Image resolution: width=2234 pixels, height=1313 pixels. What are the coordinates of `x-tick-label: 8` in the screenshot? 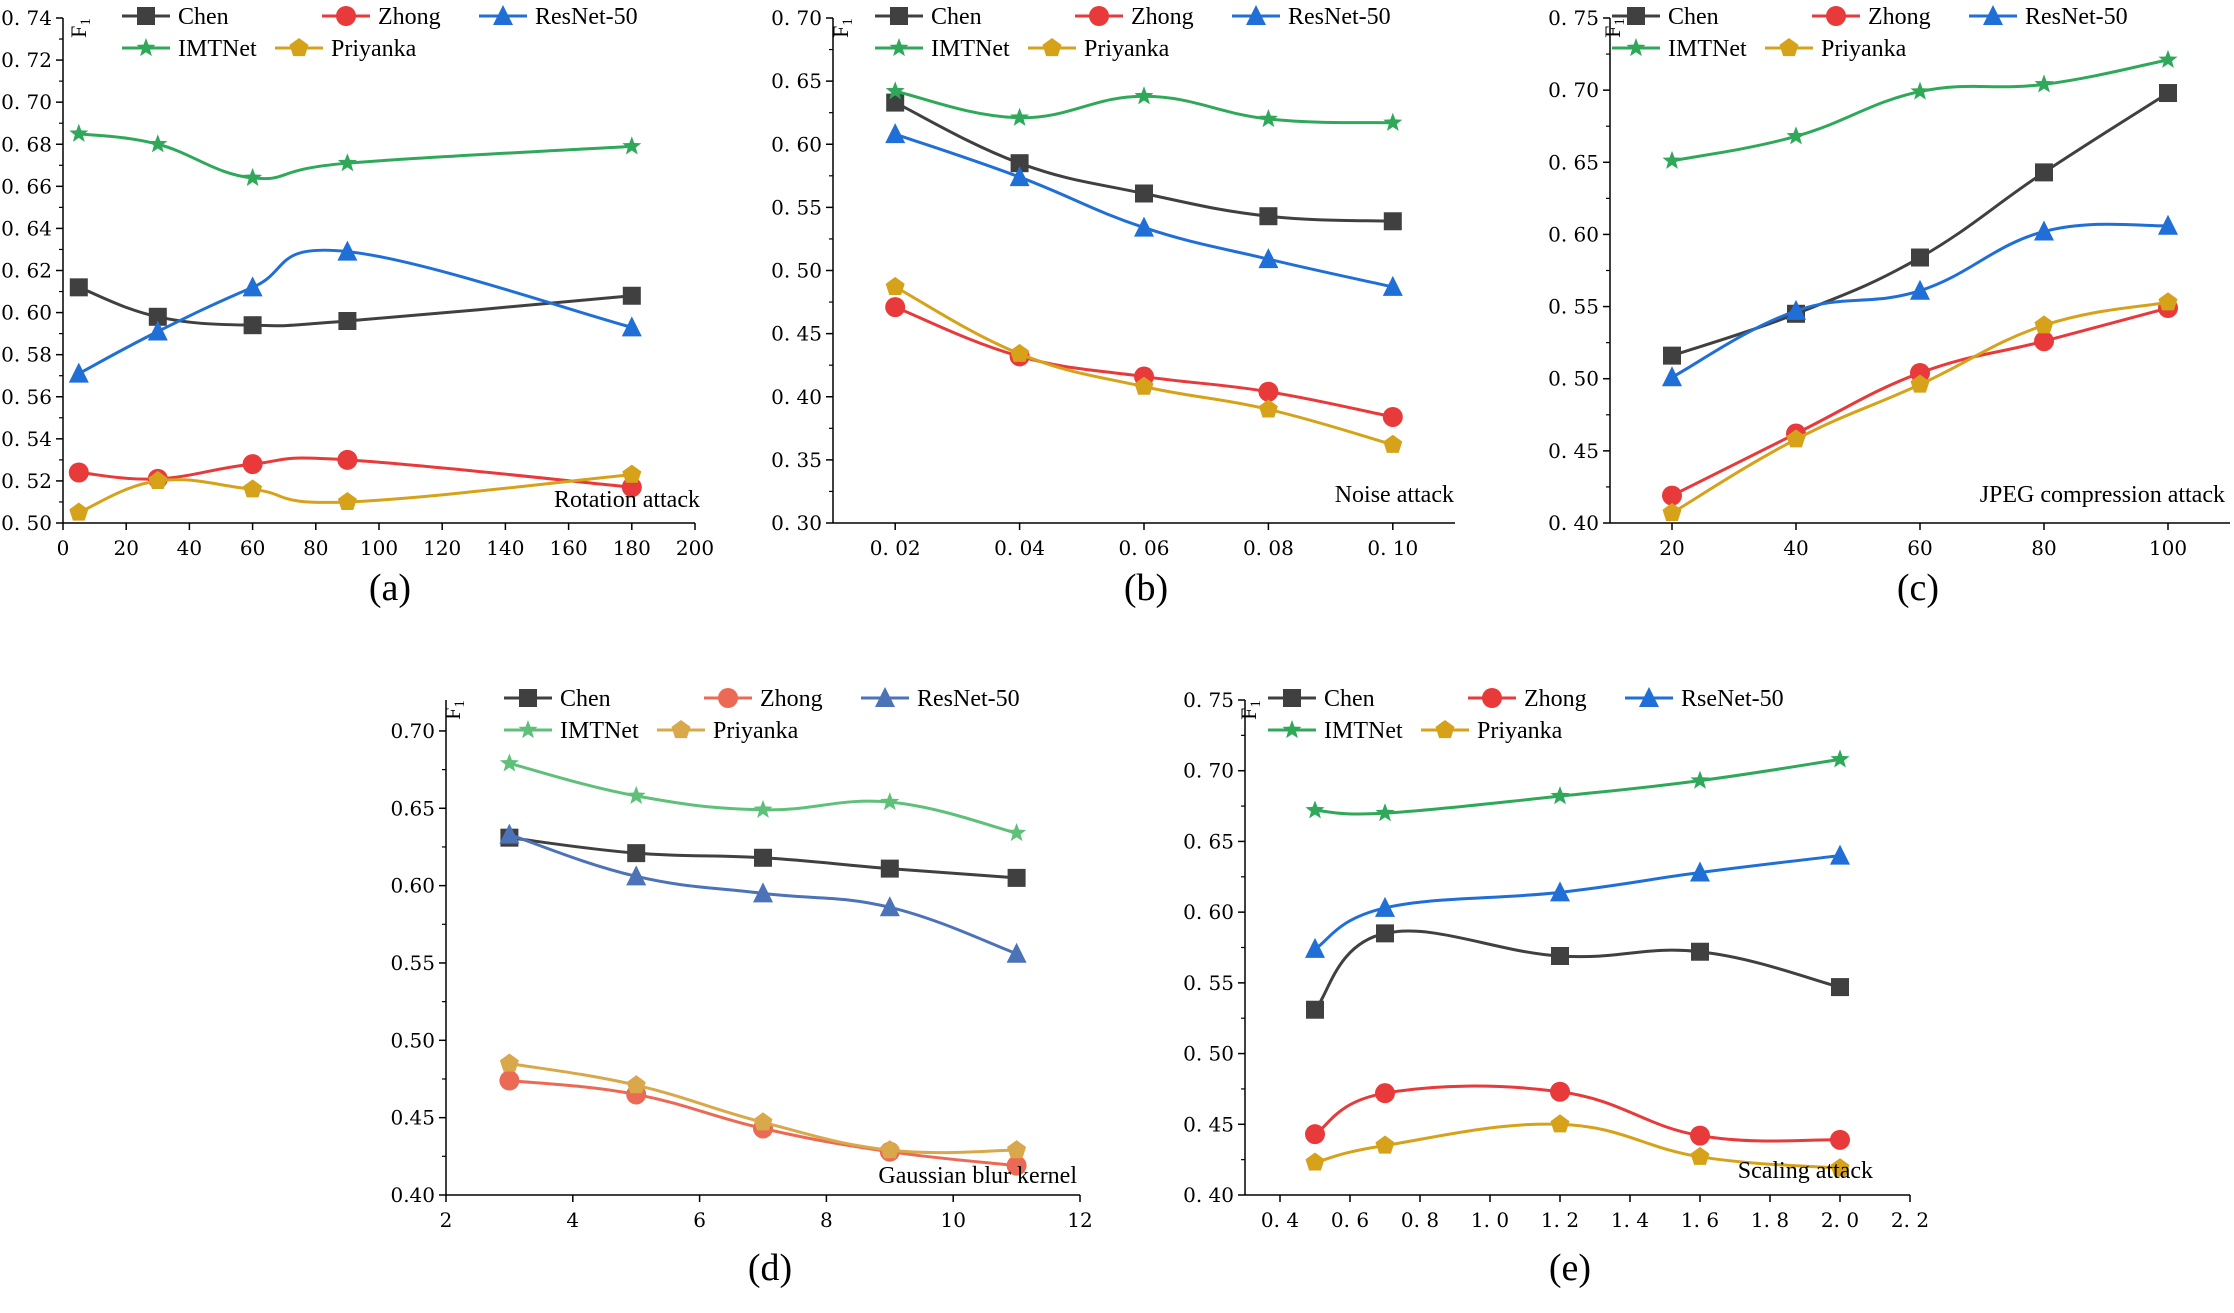 It's located at (826, 1220).